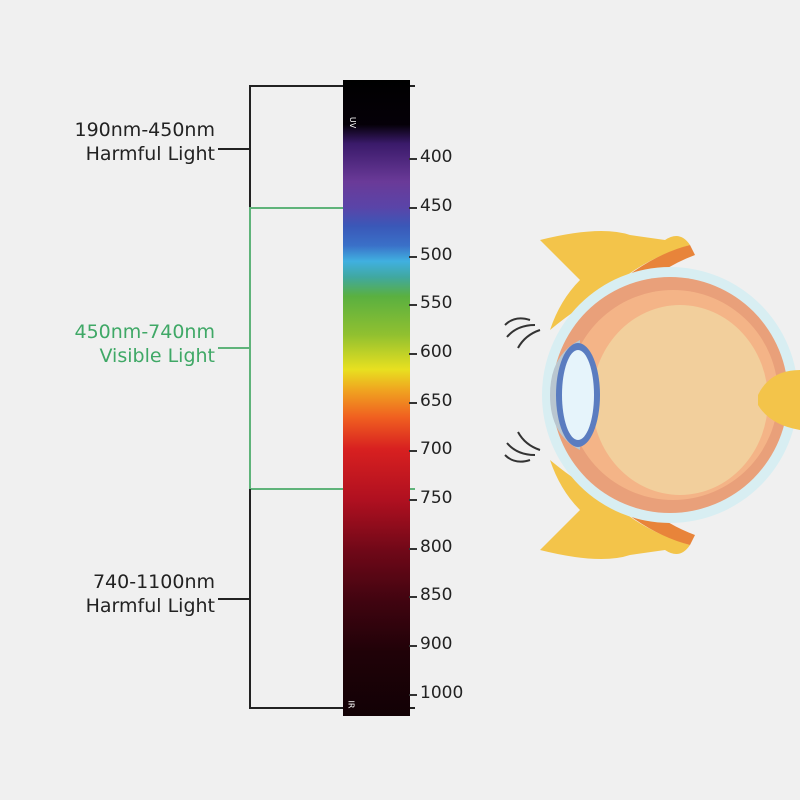 This screenshot has height=800, width=800. I want to click on tick-label: 750, so click(436, 498).